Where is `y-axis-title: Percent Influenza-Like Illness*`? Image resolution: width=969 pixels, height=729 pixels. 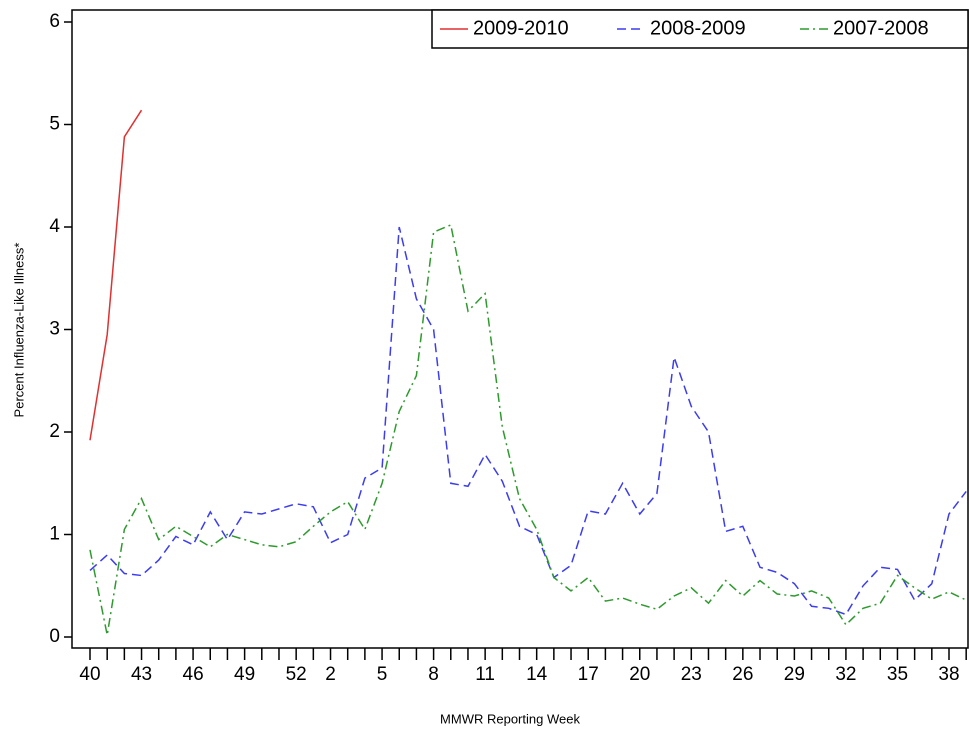
y-axis-title: Percent Influenza-Like Illness* is located at coordinates (18, 330).